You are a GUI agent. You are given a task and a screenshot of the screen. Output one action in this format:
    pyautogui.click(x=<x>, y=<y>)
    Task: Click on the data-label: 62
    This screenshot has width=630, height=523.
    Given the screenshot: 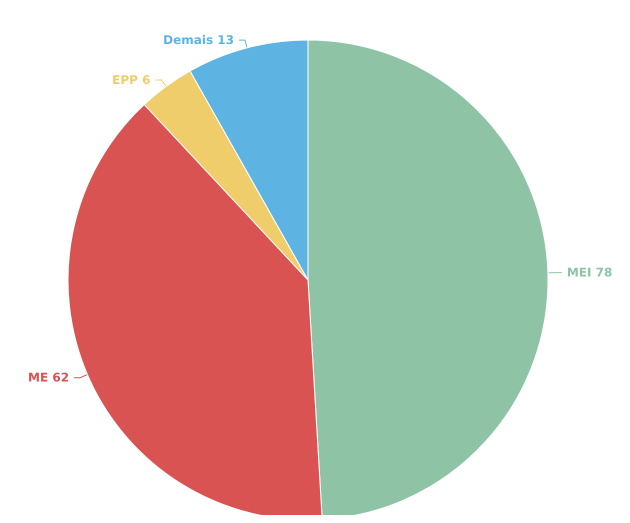 What is the action you would take?
    pyautogui.click(x=61, y=377)
    